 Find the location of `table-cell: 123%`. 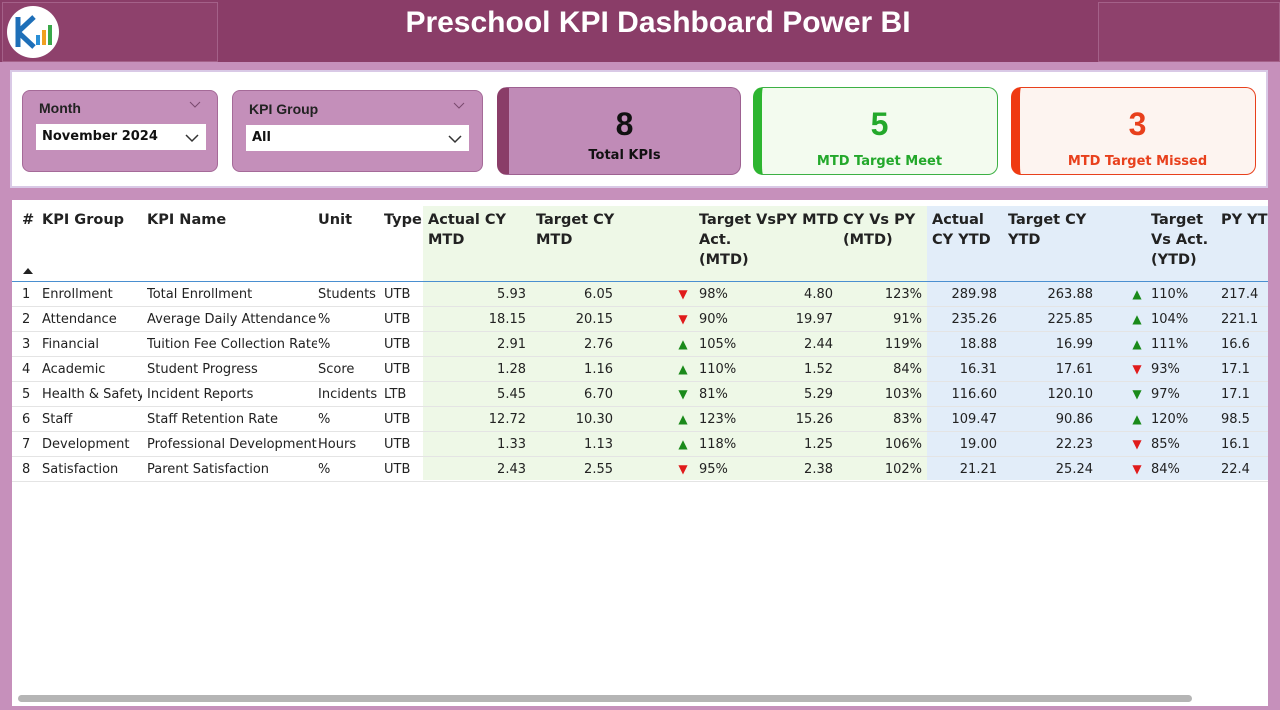

table-cell: 123% is located at coordinates (903, 294).